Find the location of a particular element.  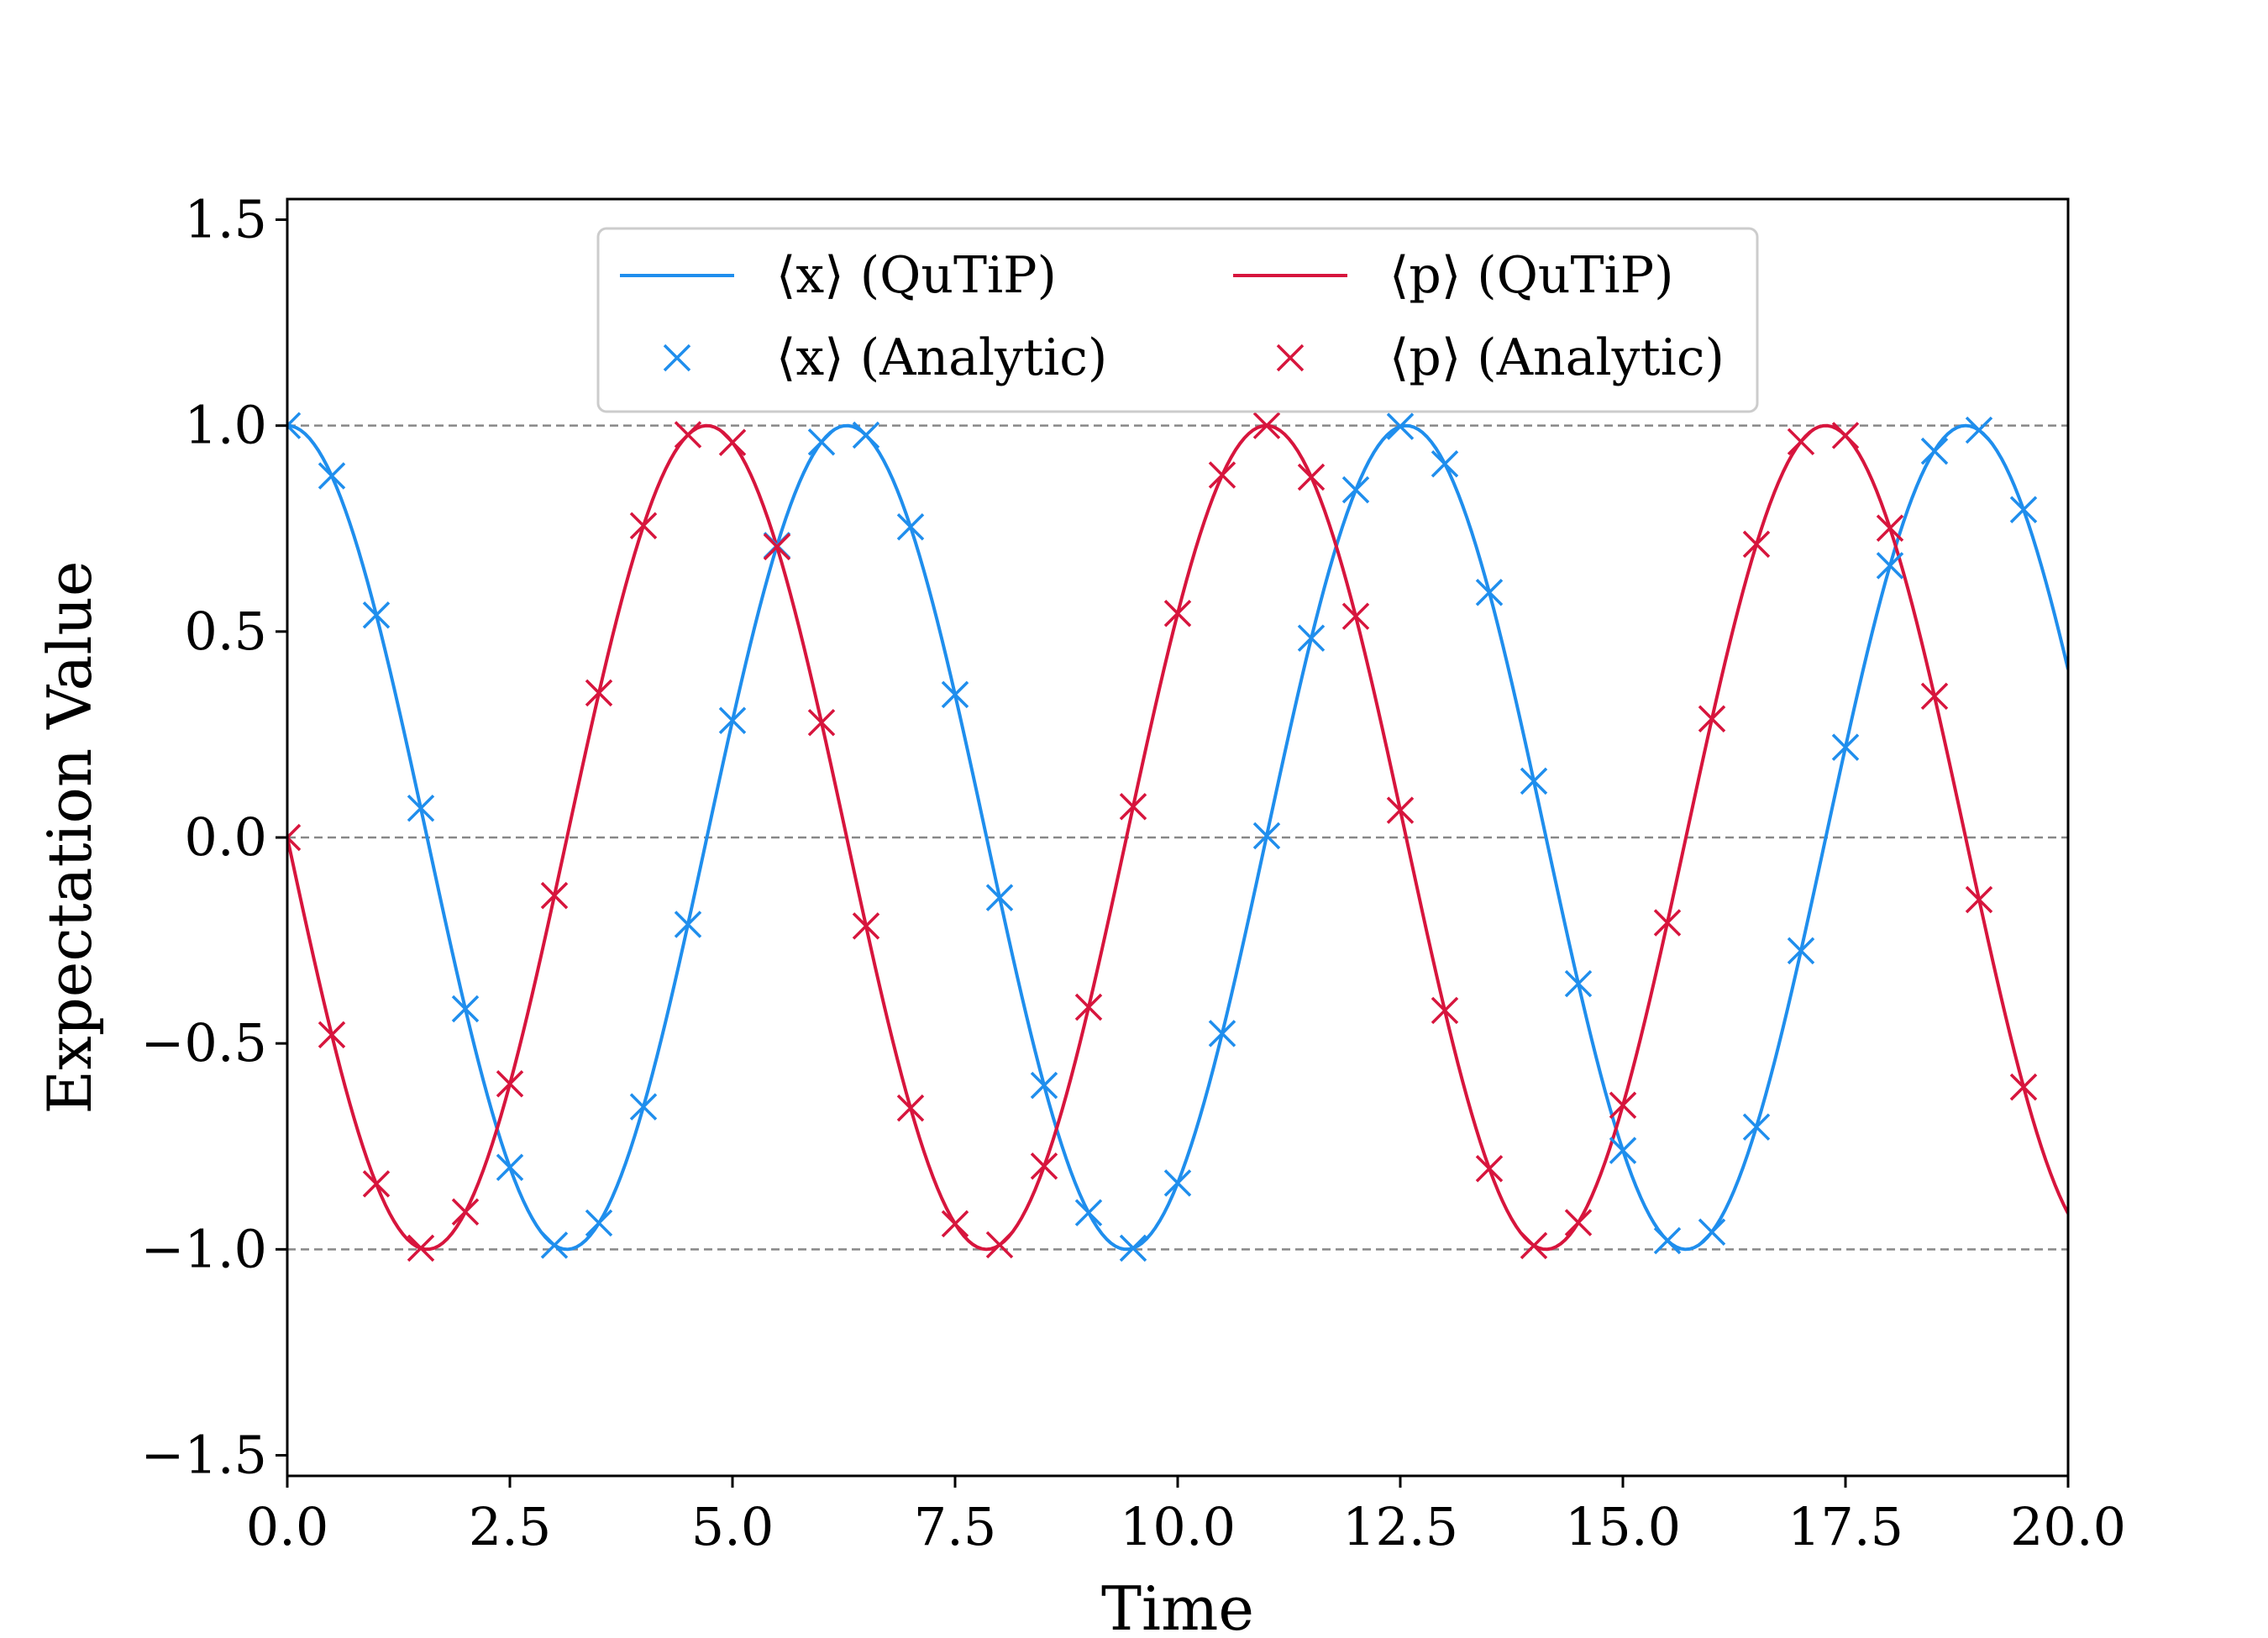

legend-label: ⟨x⟩ (Analytic) is located at coordinates (941, 357).